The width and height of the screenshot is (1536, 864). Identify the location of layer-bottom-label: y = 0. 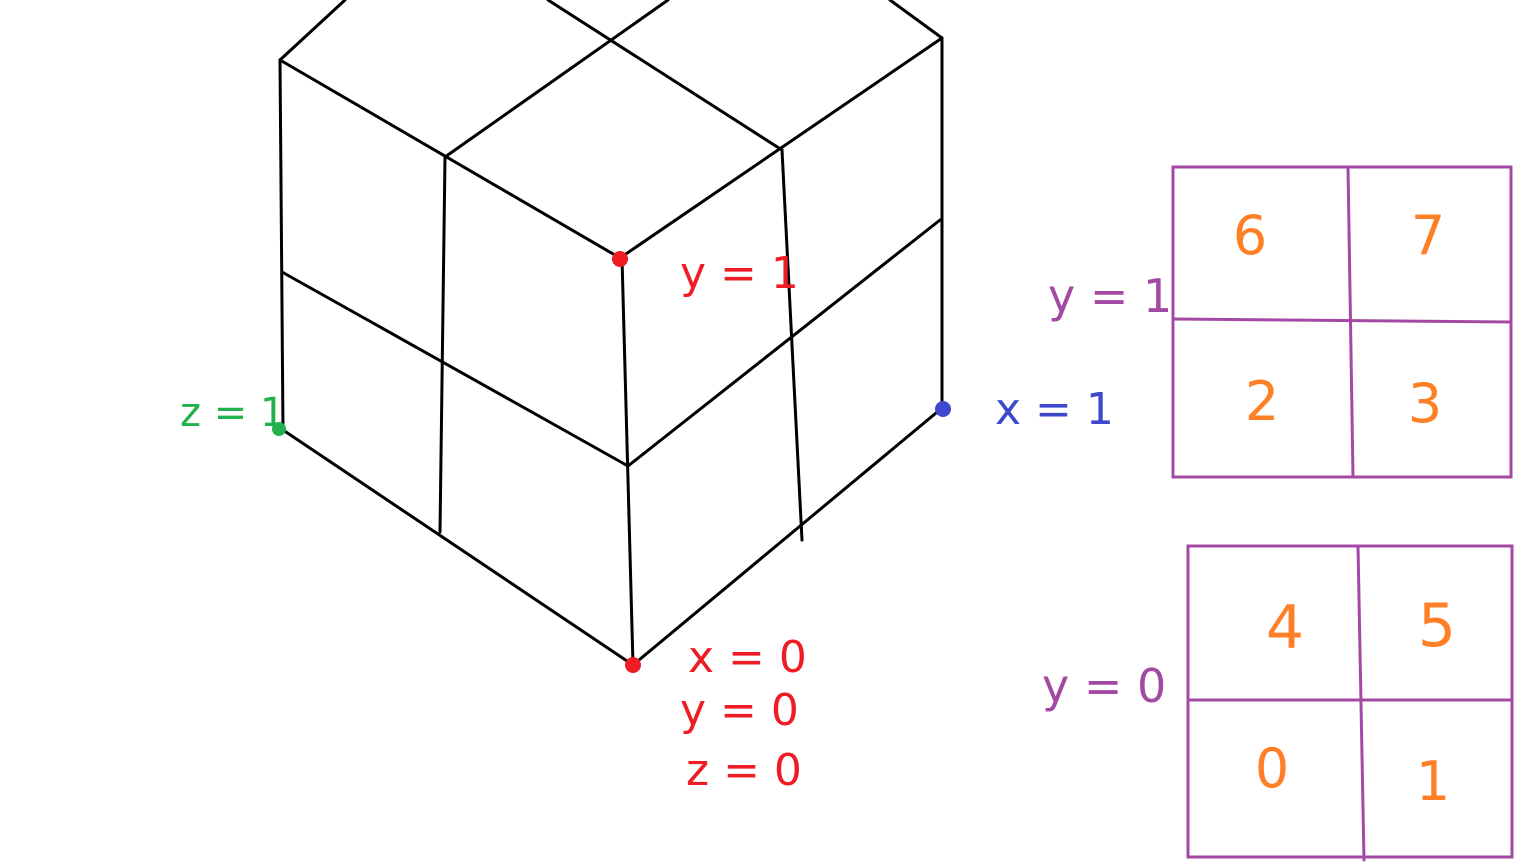
(1104, 686).